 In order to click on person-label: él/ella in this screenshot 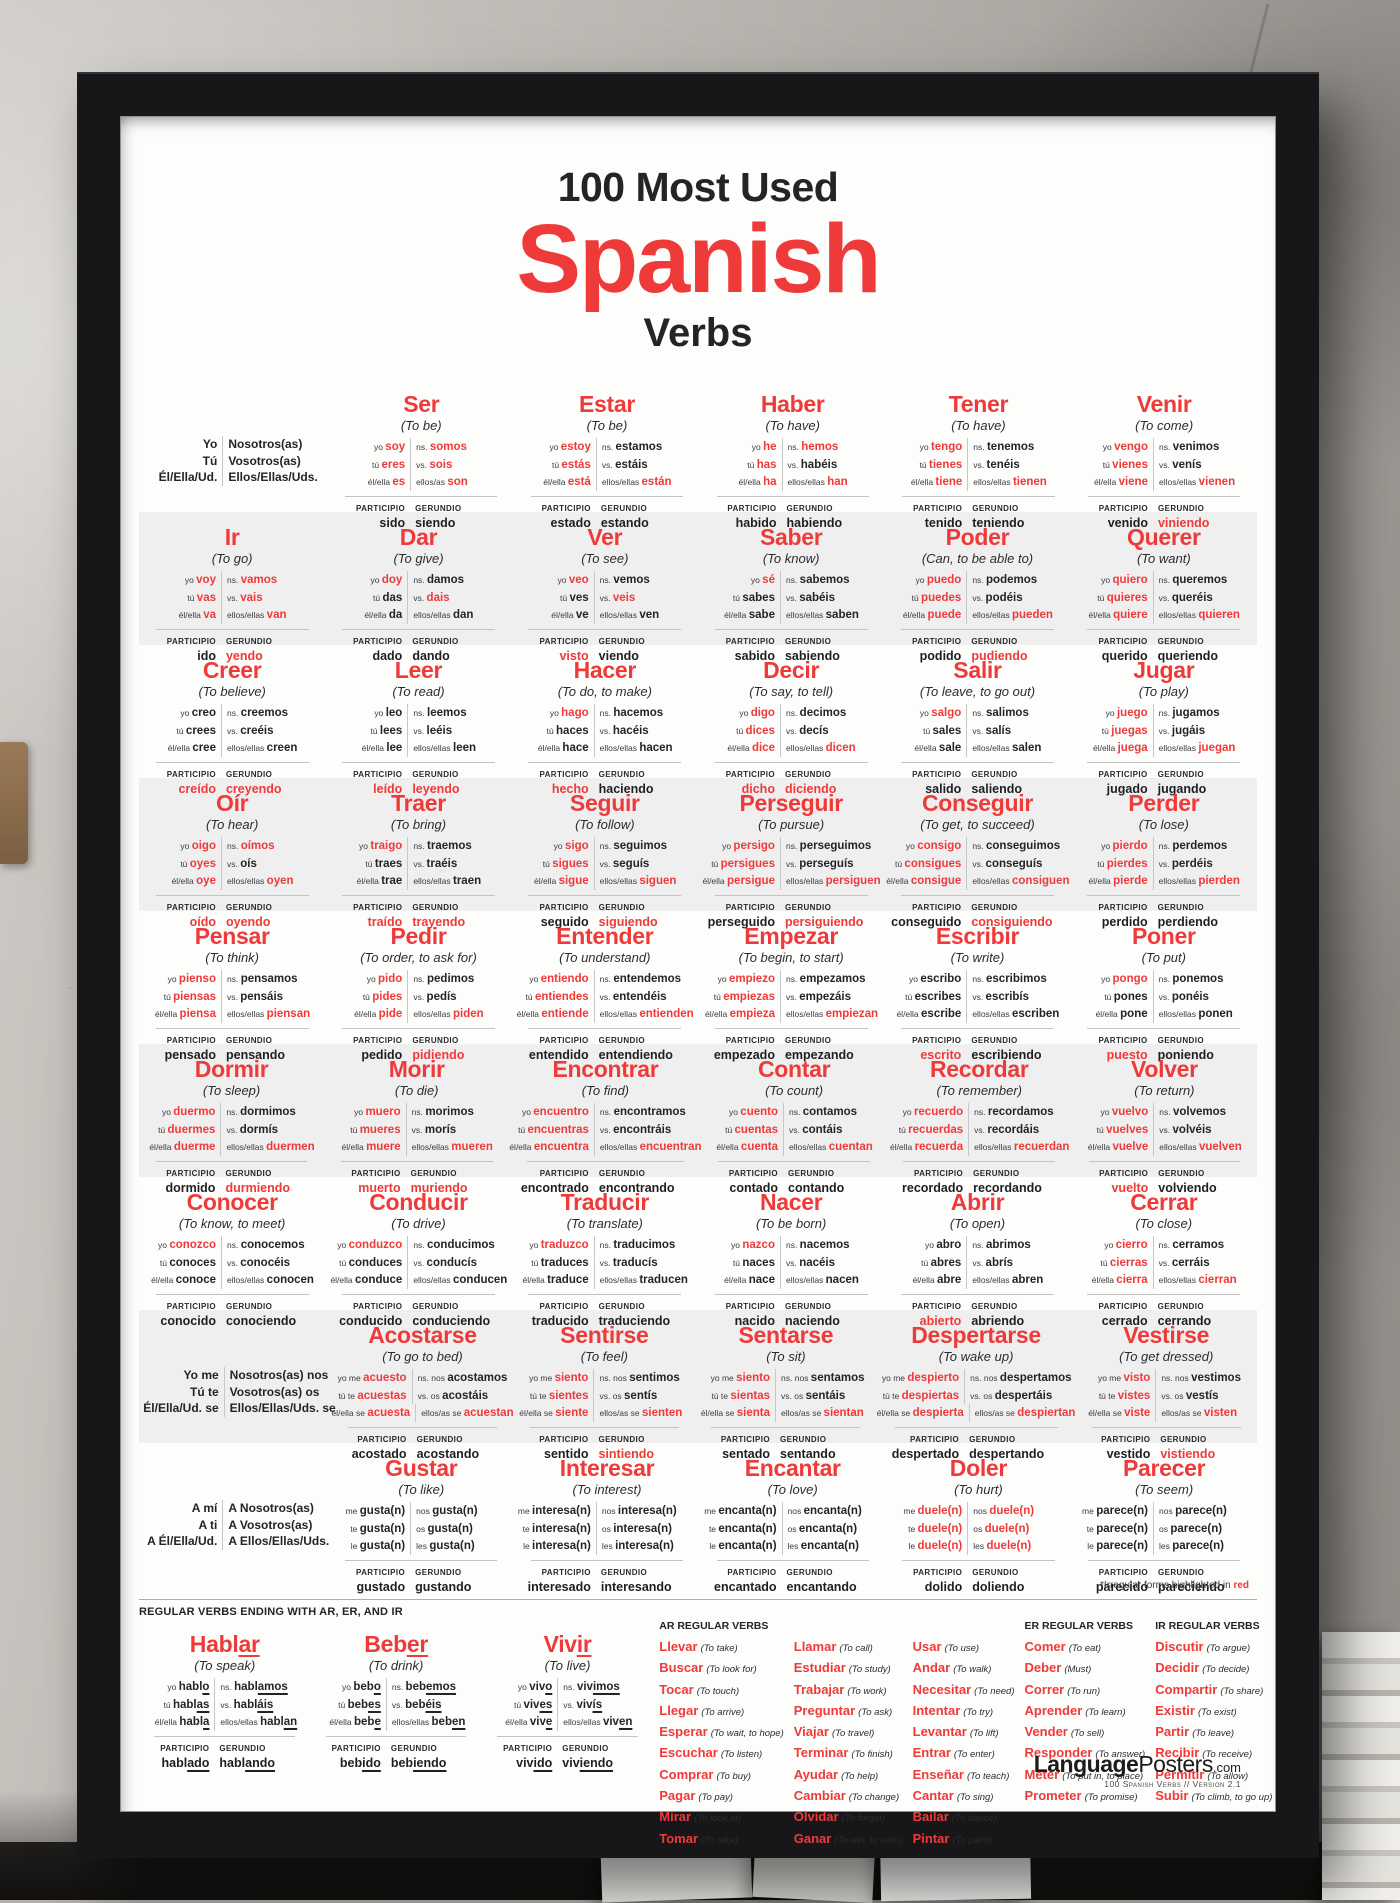, I will do `click(529, 1014)`.